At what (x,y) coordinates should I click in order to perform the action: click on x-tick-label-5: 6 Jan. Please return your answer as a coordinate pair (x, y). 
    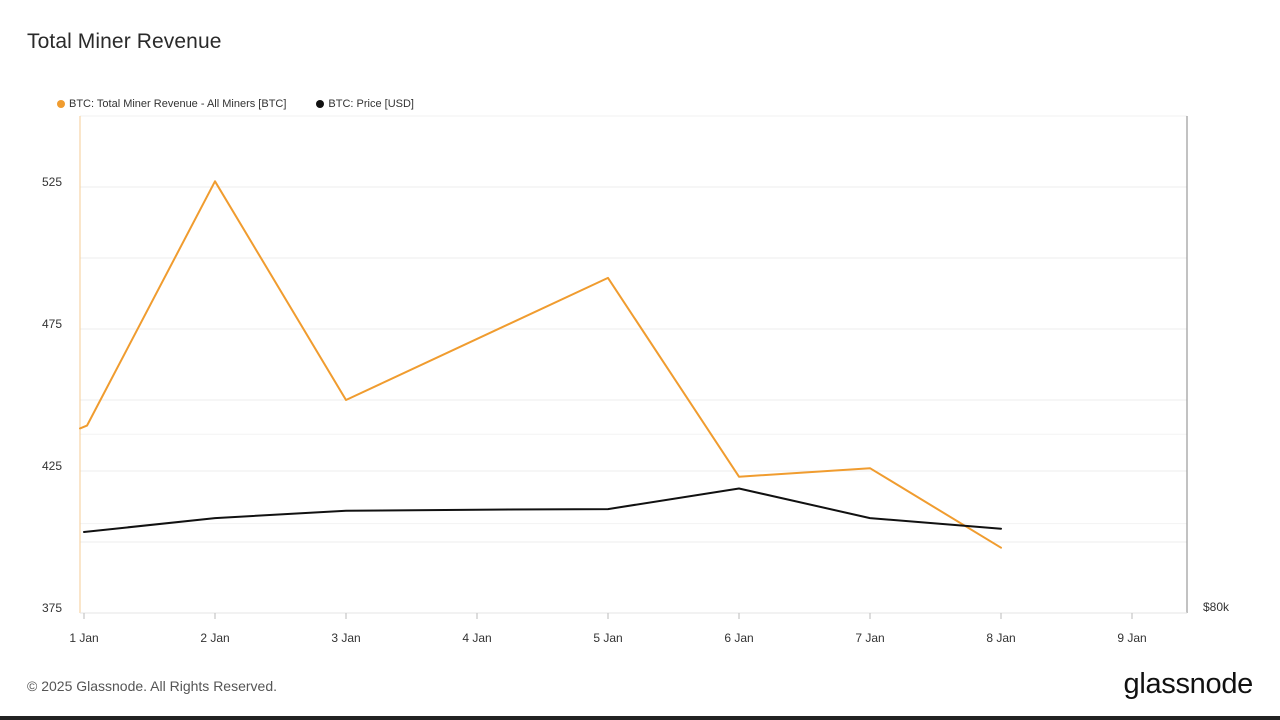
    Looking at the image, I should click on (738, 638).